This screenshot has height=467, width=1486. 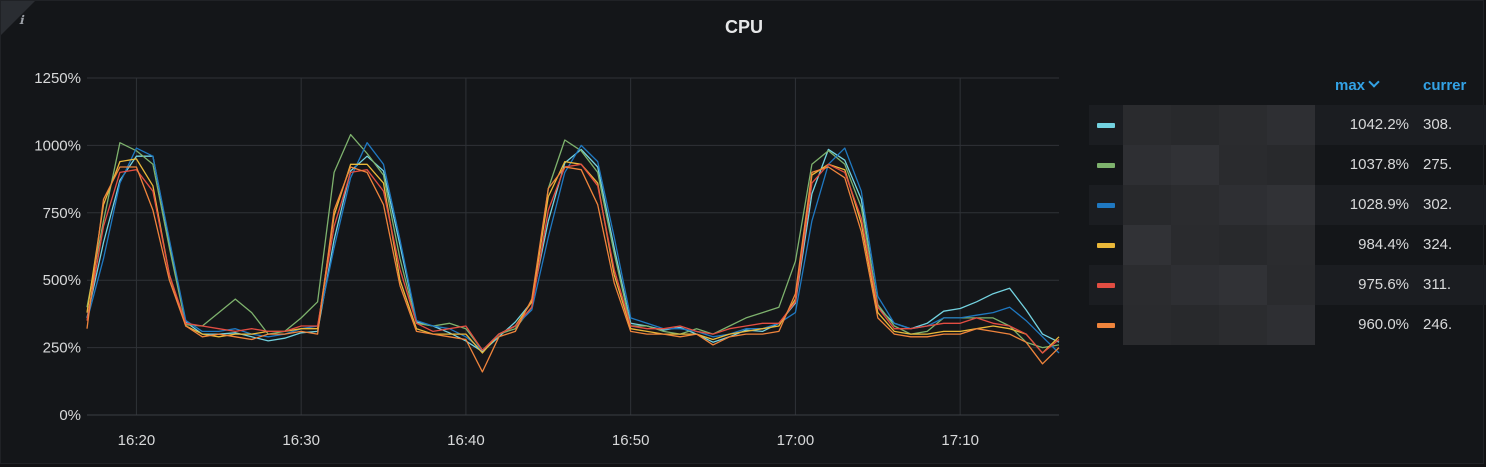 I want to click on legend-max-value: 984.4%, so click(x=1383, y=244).